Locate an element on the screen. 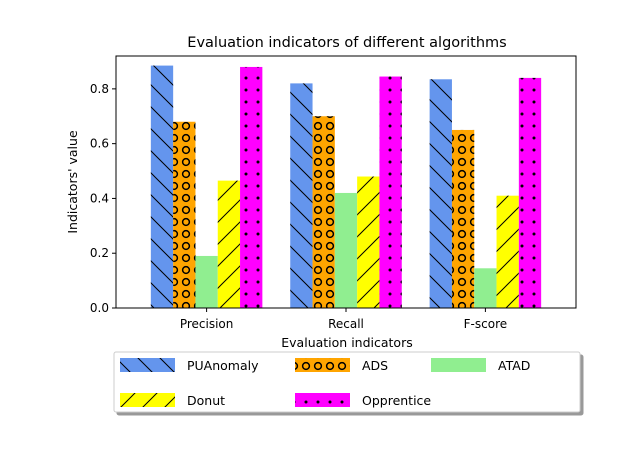  x-tick-label: F-score is located at coordinates (485, 324).